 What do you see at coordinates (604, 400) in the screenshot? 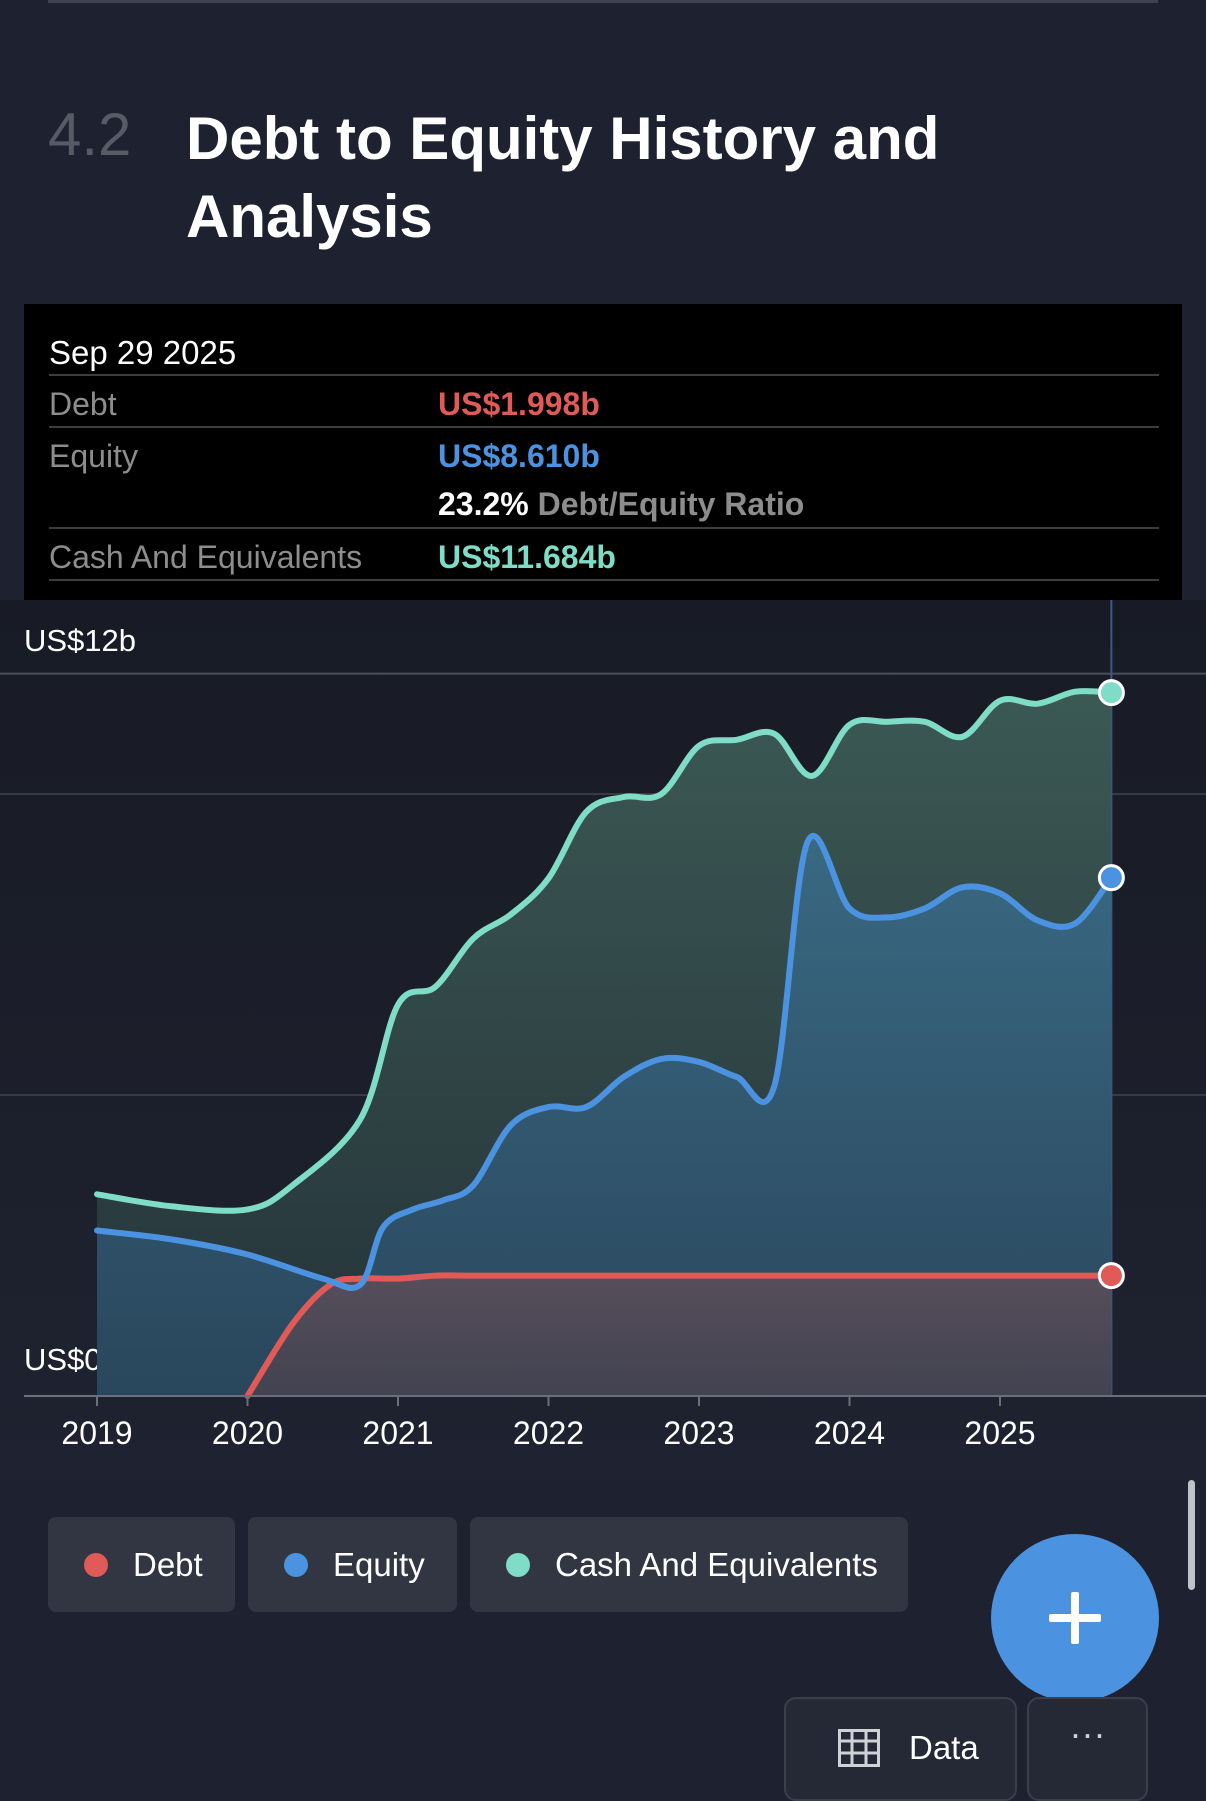
I see `tooltip-row-debt: Debt US$1.998b` at bounding box center [604, 400].